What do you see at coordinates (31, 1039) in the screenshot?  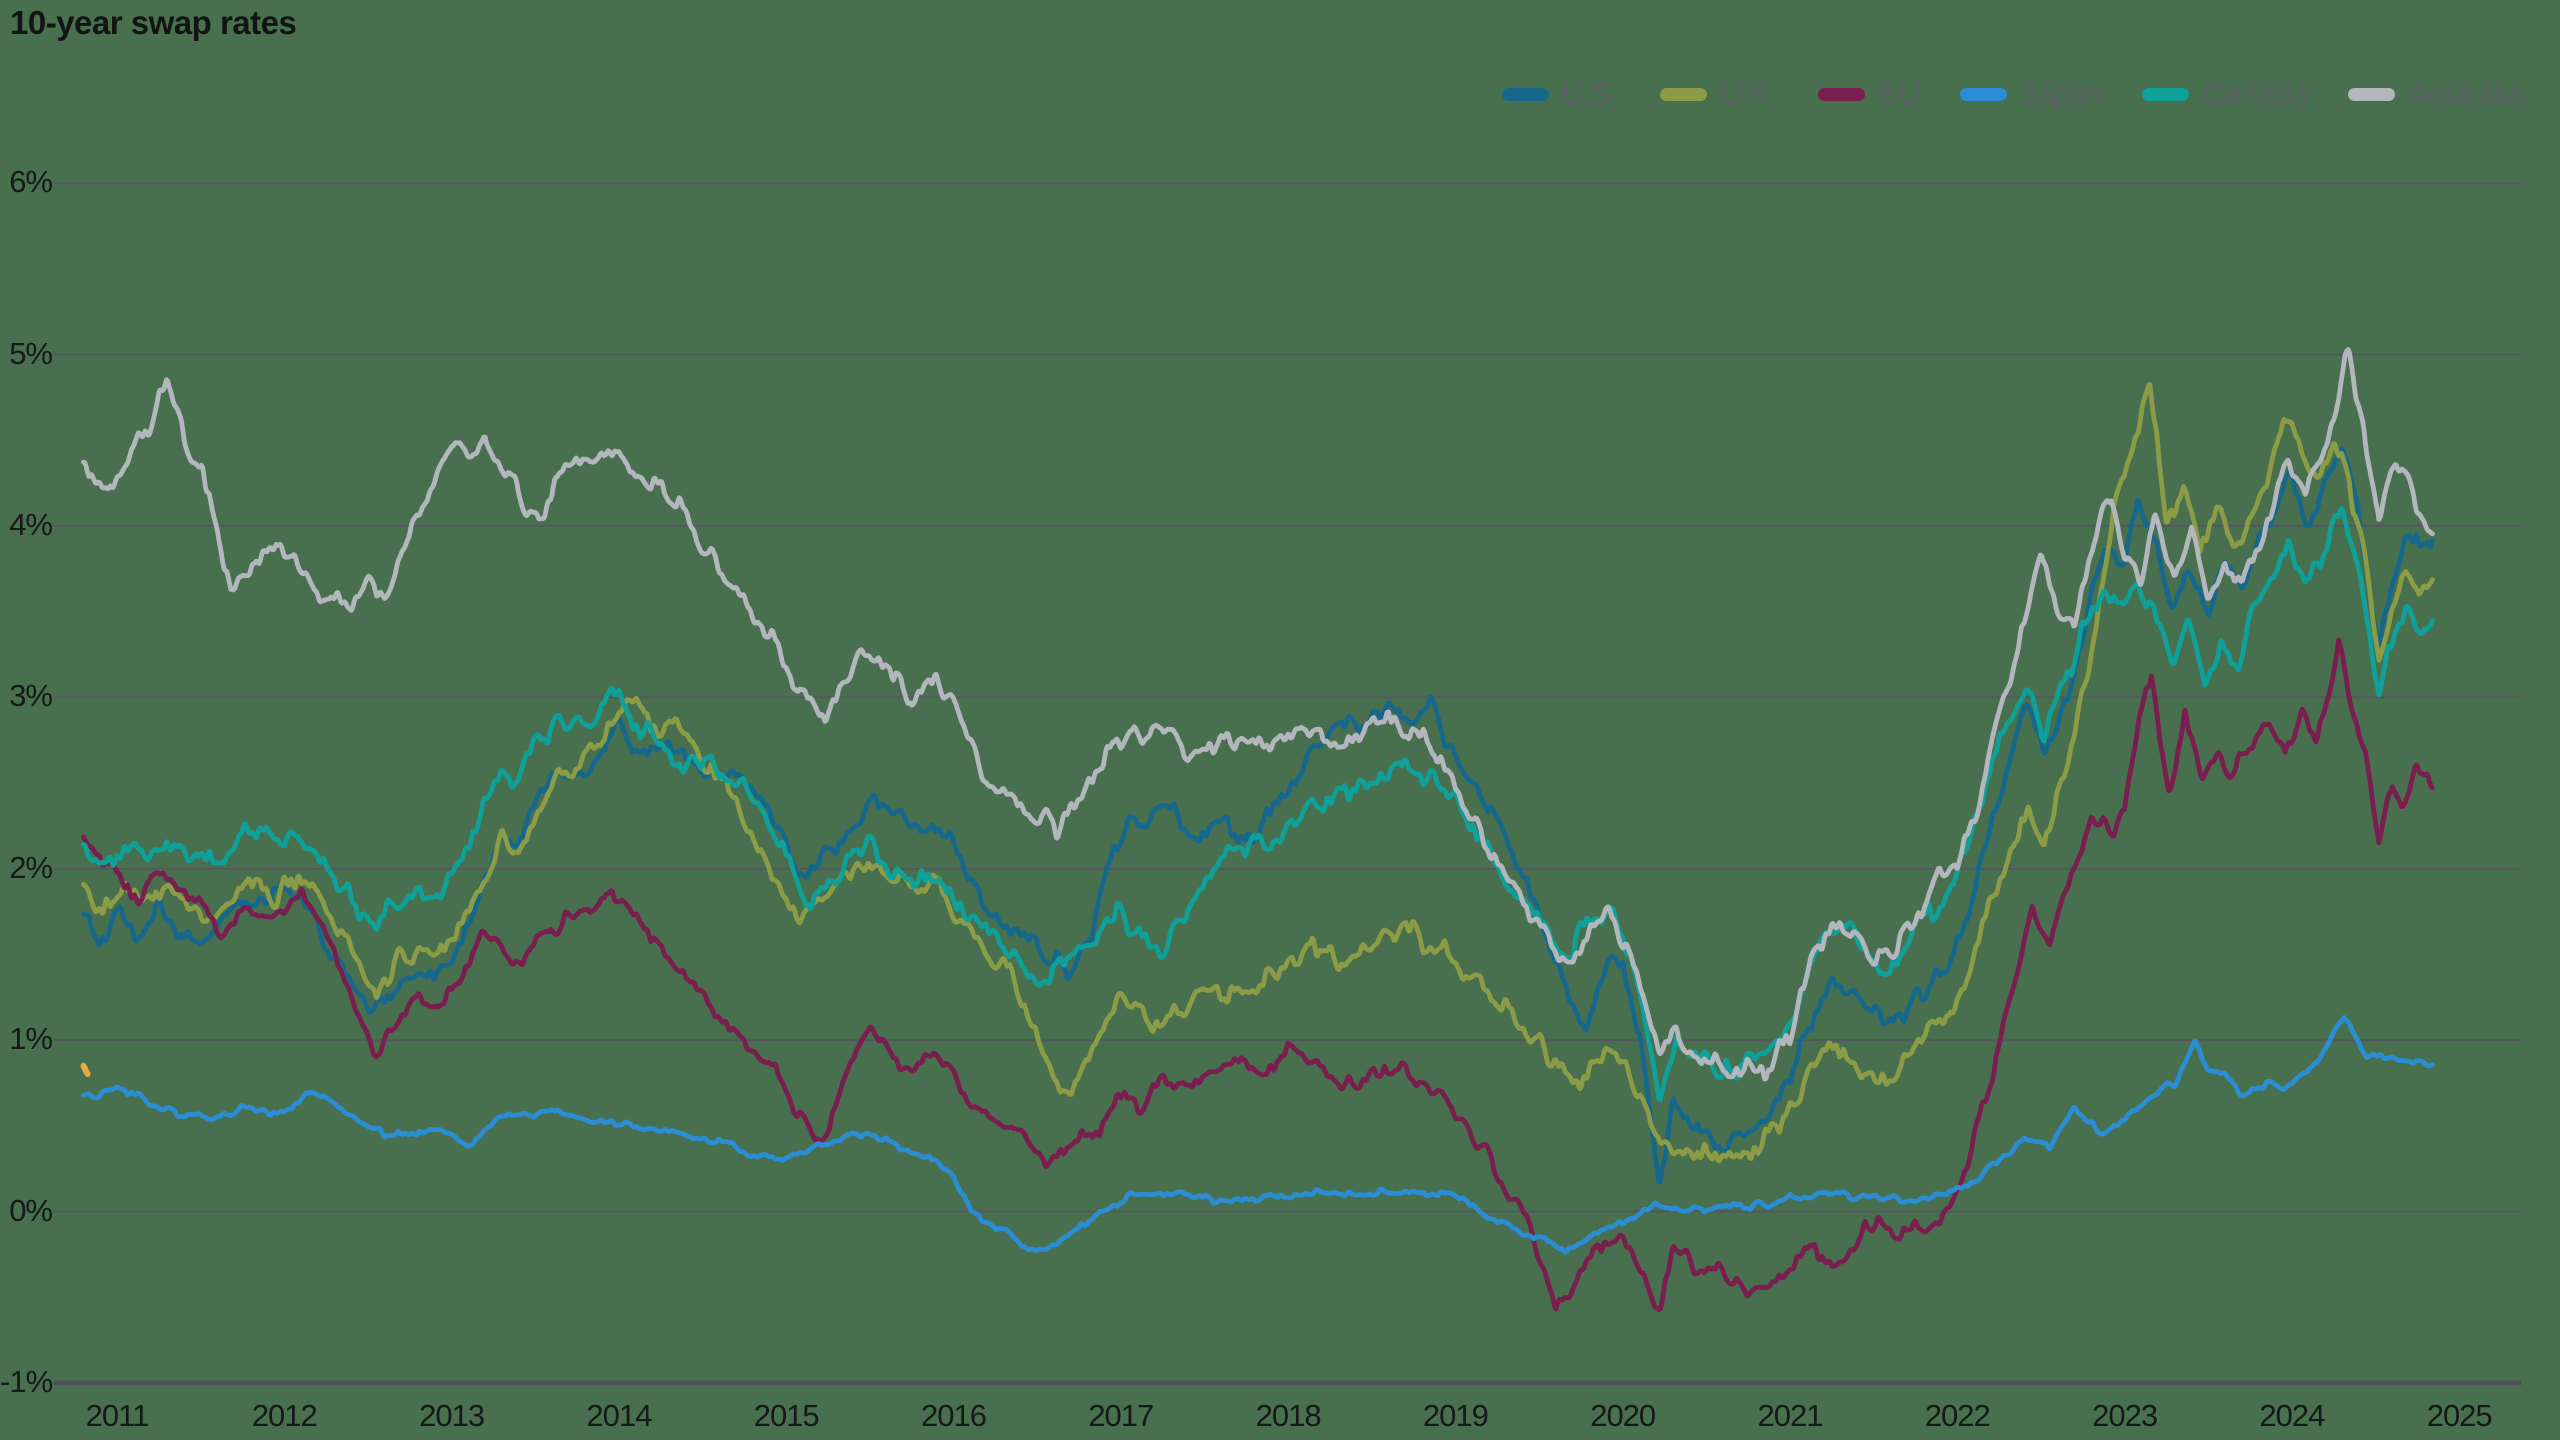 I see `y-tick-label-1%: 1%` at bounding box center [31, 1039].